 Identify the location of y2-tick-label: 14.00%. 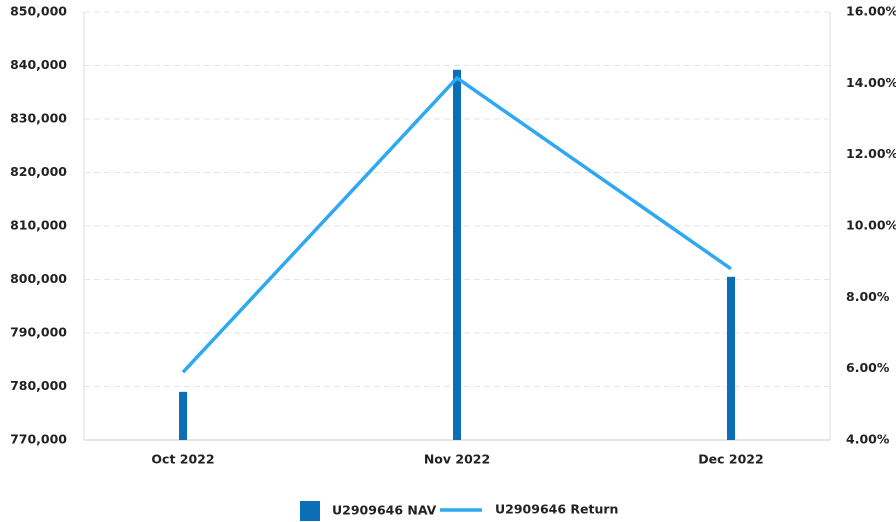
(871, 82).